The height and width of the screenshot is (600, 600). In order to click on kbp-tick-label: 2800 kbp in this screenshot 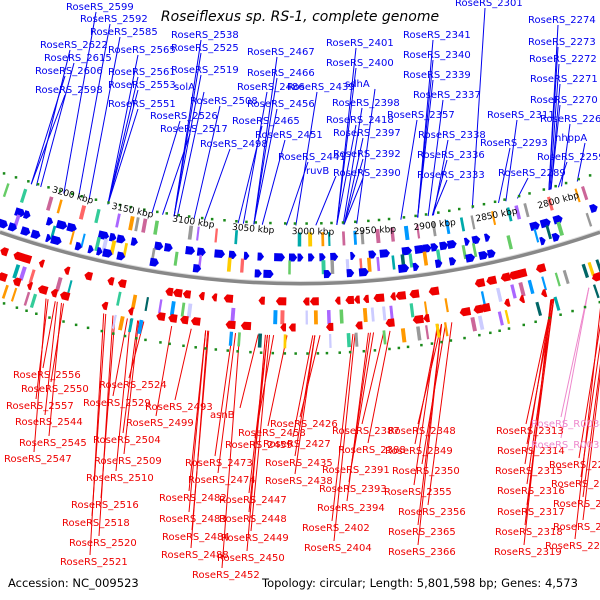, I will do `click(559, 201)`.